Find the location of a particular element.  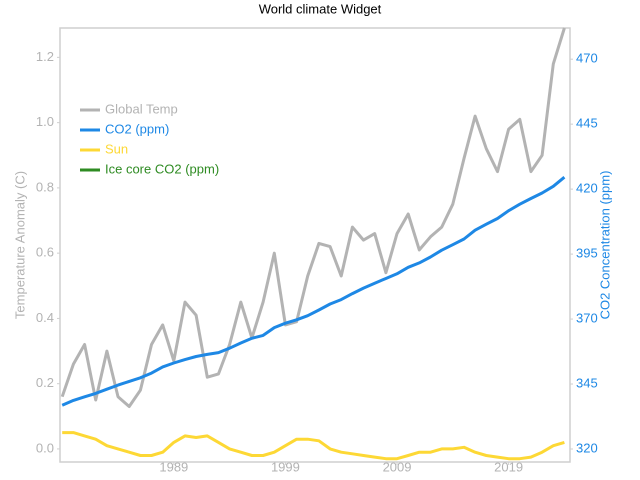

x-tick-label: 2009 is located at coordinates (397, 466).